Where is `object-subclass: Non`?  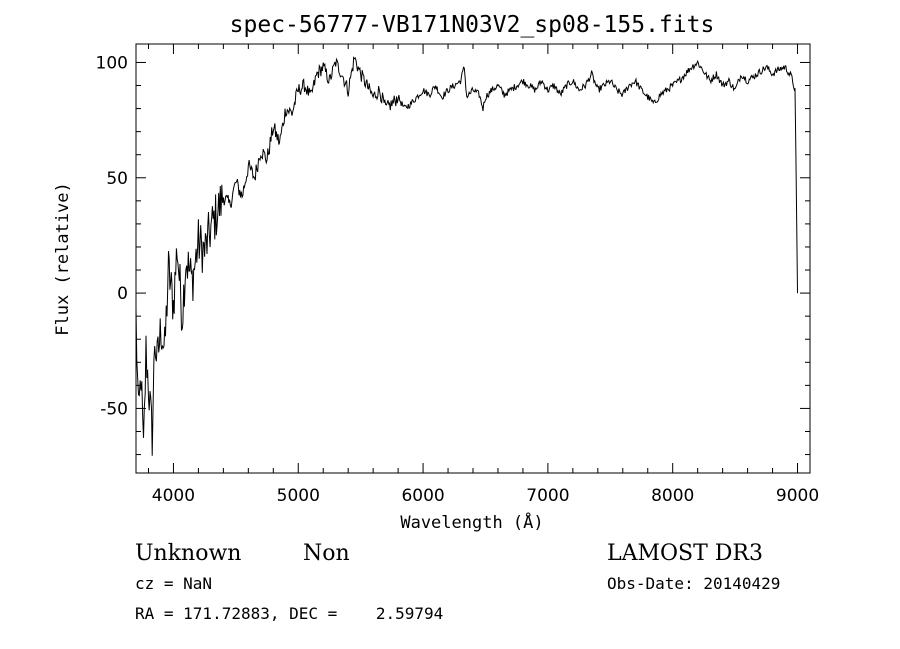
object-subclass: Non is located at coordinates (326, 553).